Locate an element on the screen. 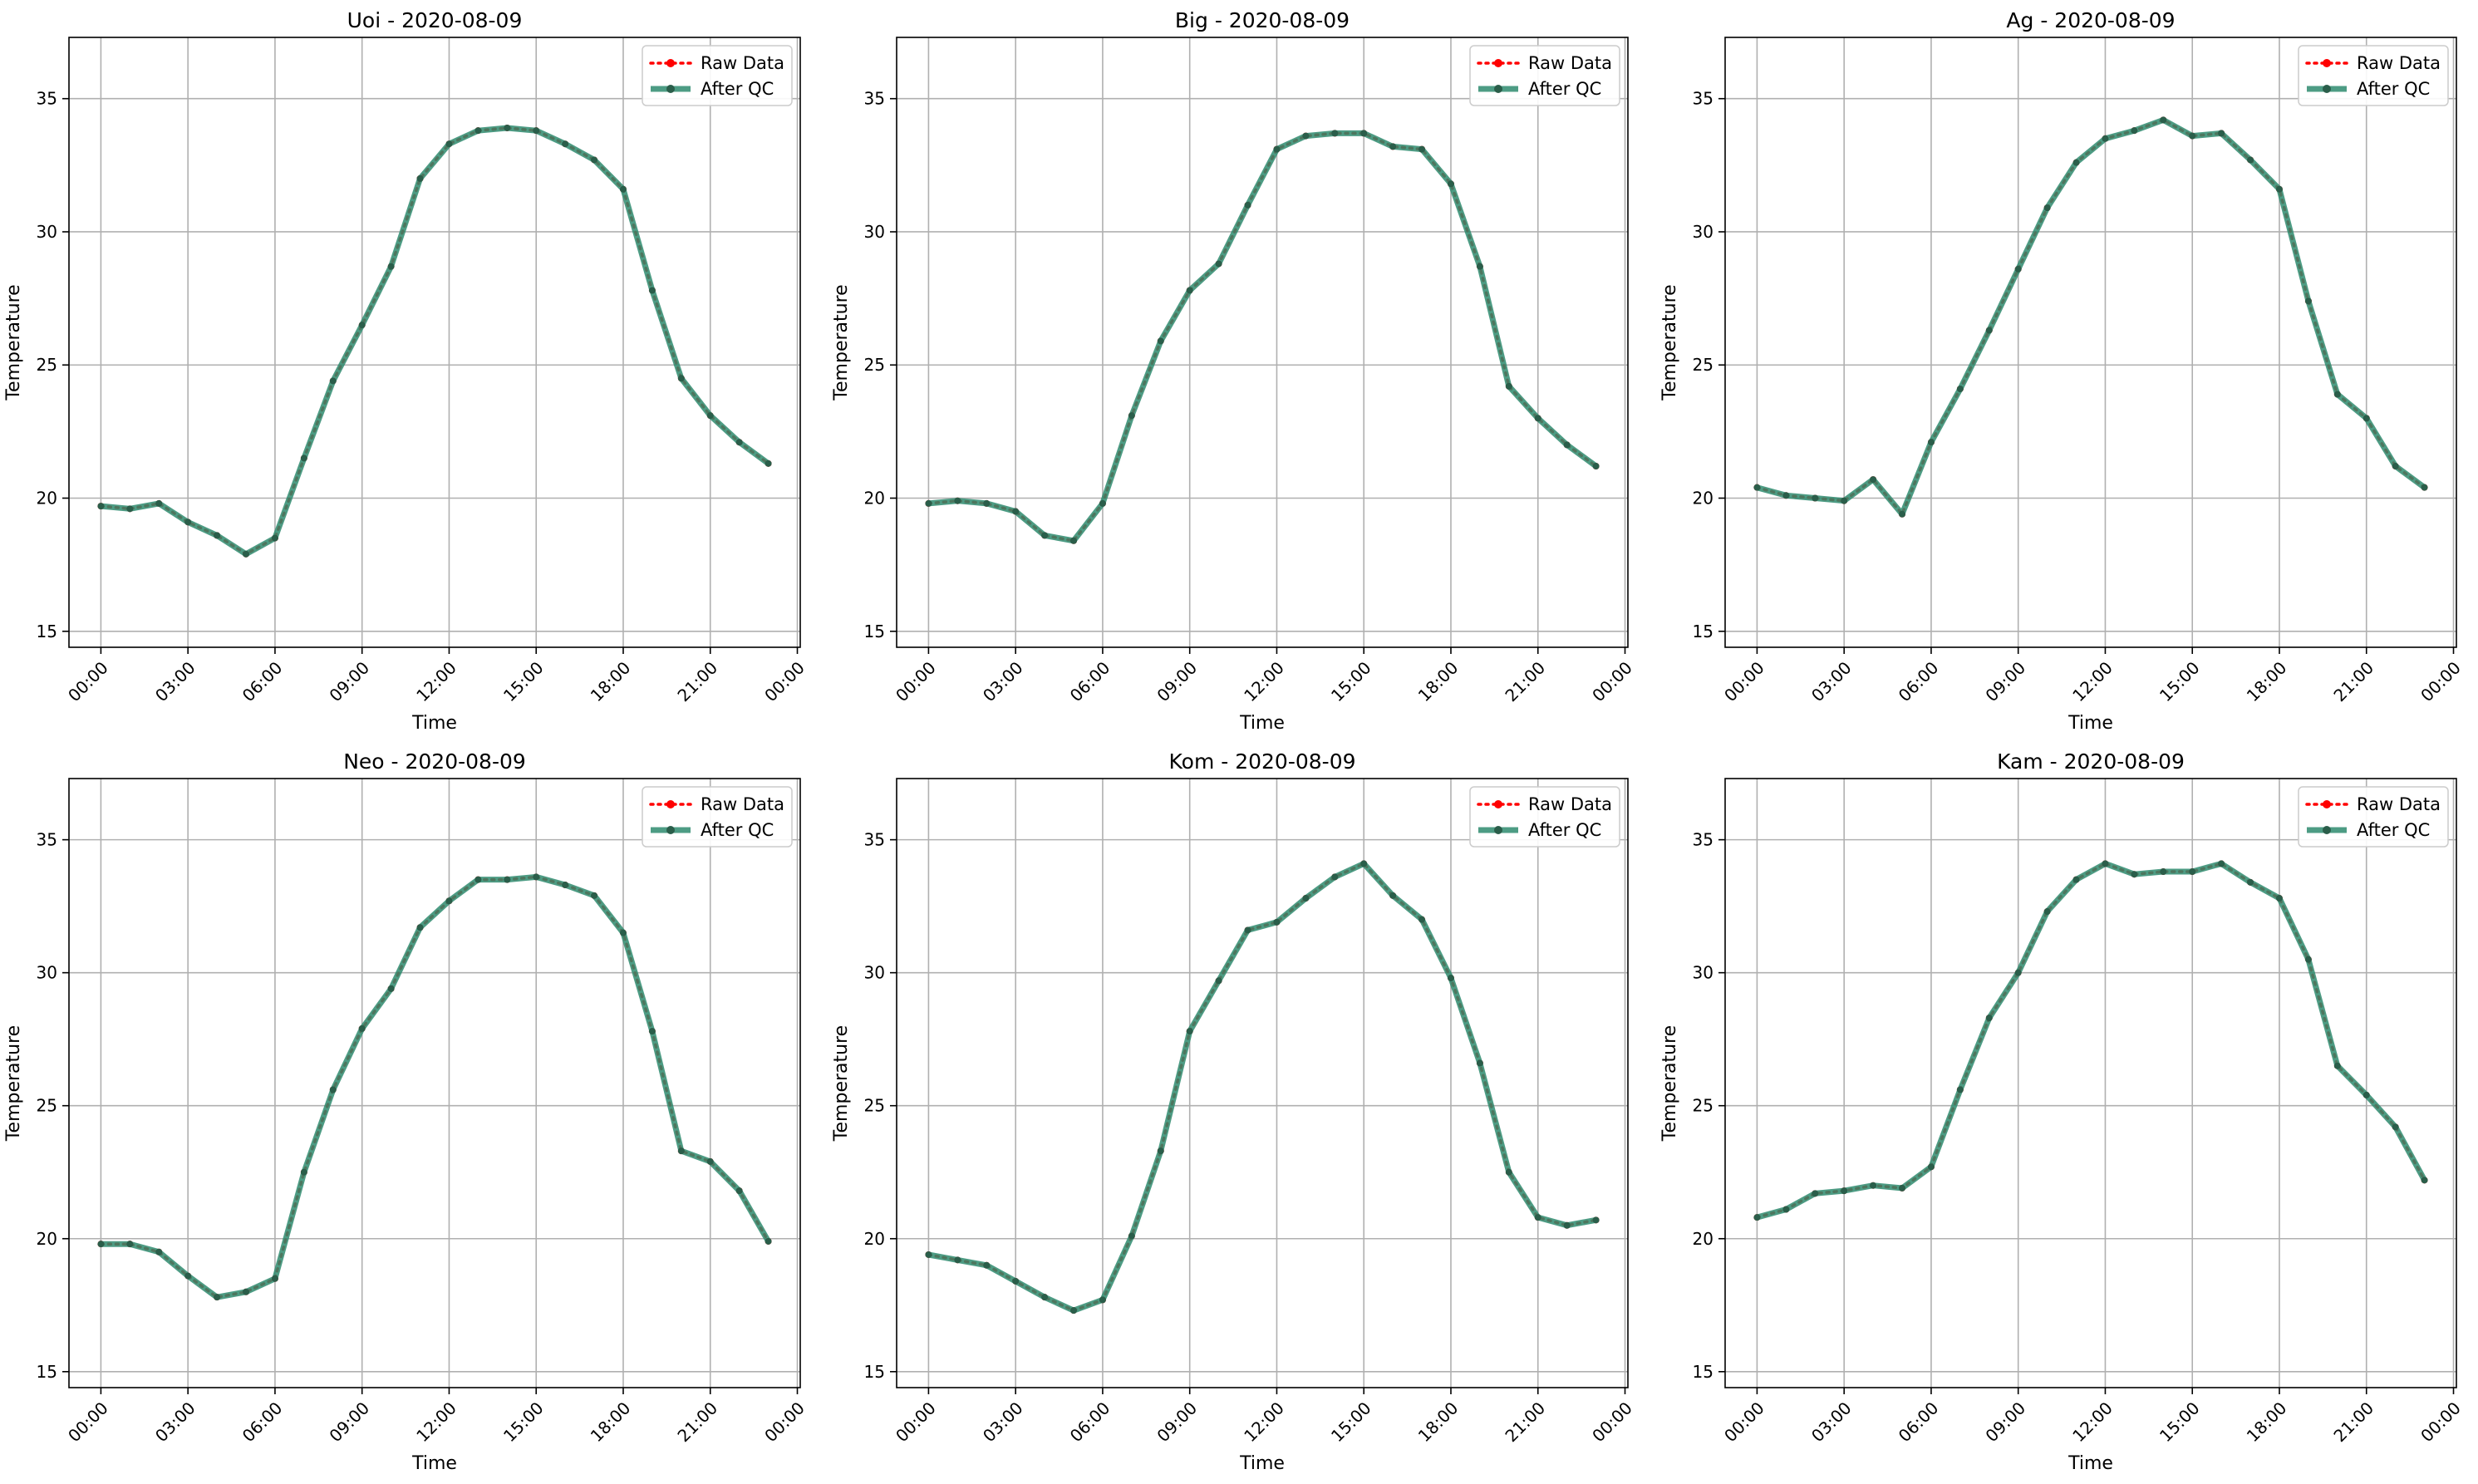 This screenshot has width=2478, height=1484. chart-4-x-tick-label: 06:00 is located at coordinates (262, 1422).